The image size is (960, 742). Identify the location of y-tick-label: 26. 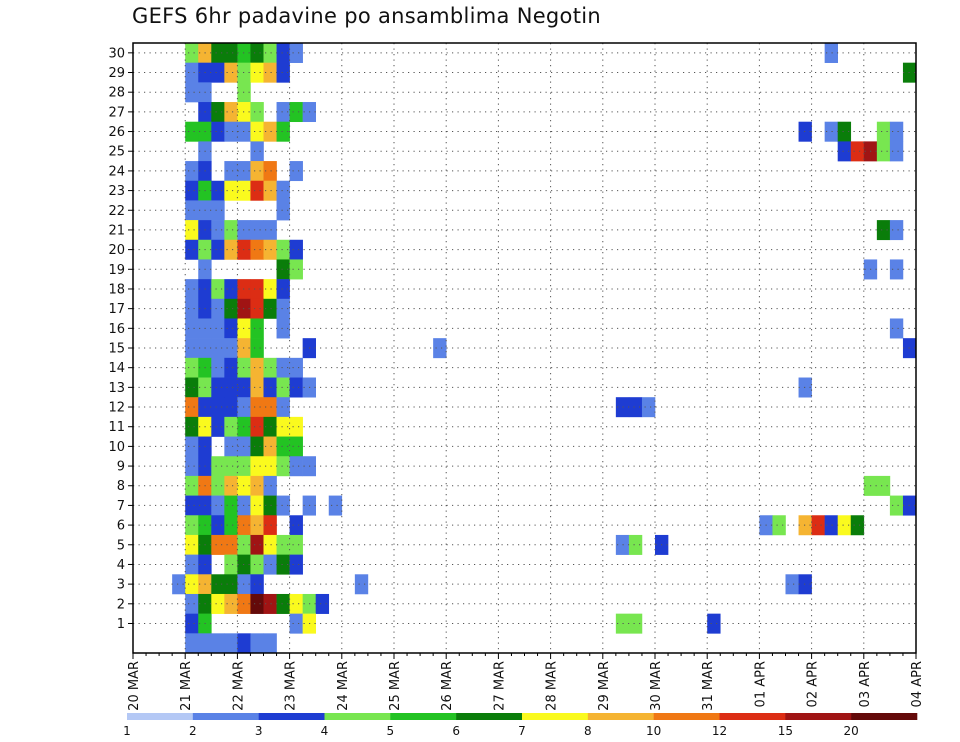
(116, 132).